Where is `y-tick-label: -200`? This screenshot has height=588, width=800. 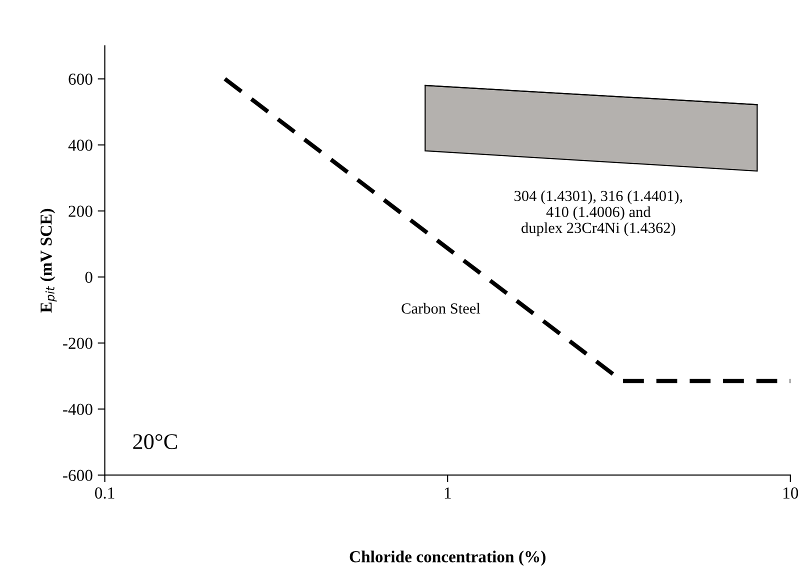
y-tick-label: -200 is located at coordinates (77, 343).